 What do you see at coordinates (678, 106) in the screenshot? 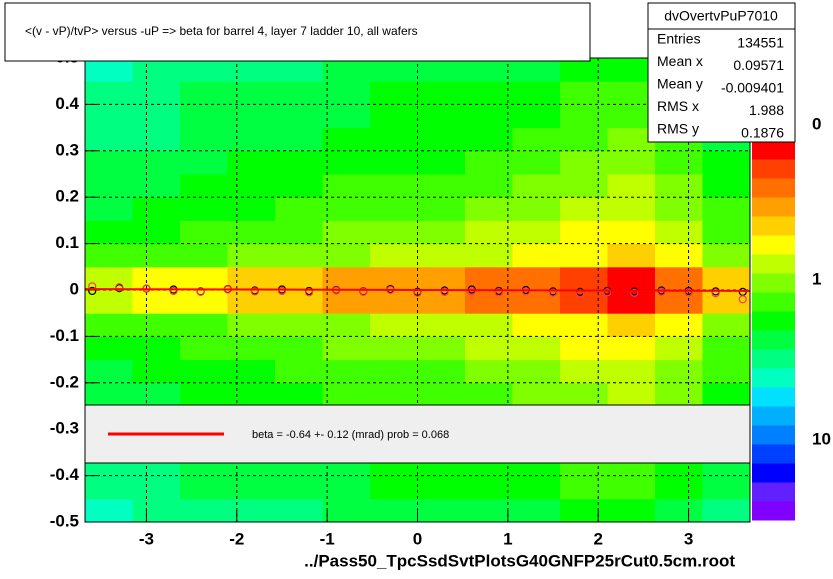
I see `stats-label: RMS x` at bounding box center [678, 106].